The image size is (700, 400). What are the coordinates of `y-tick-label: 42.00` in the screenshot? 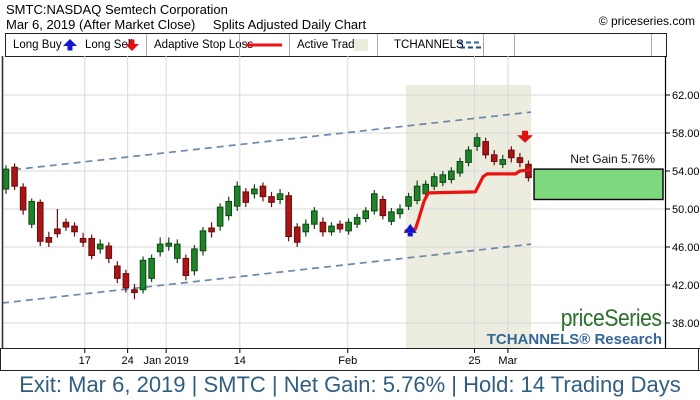 It's located at (686, 286).